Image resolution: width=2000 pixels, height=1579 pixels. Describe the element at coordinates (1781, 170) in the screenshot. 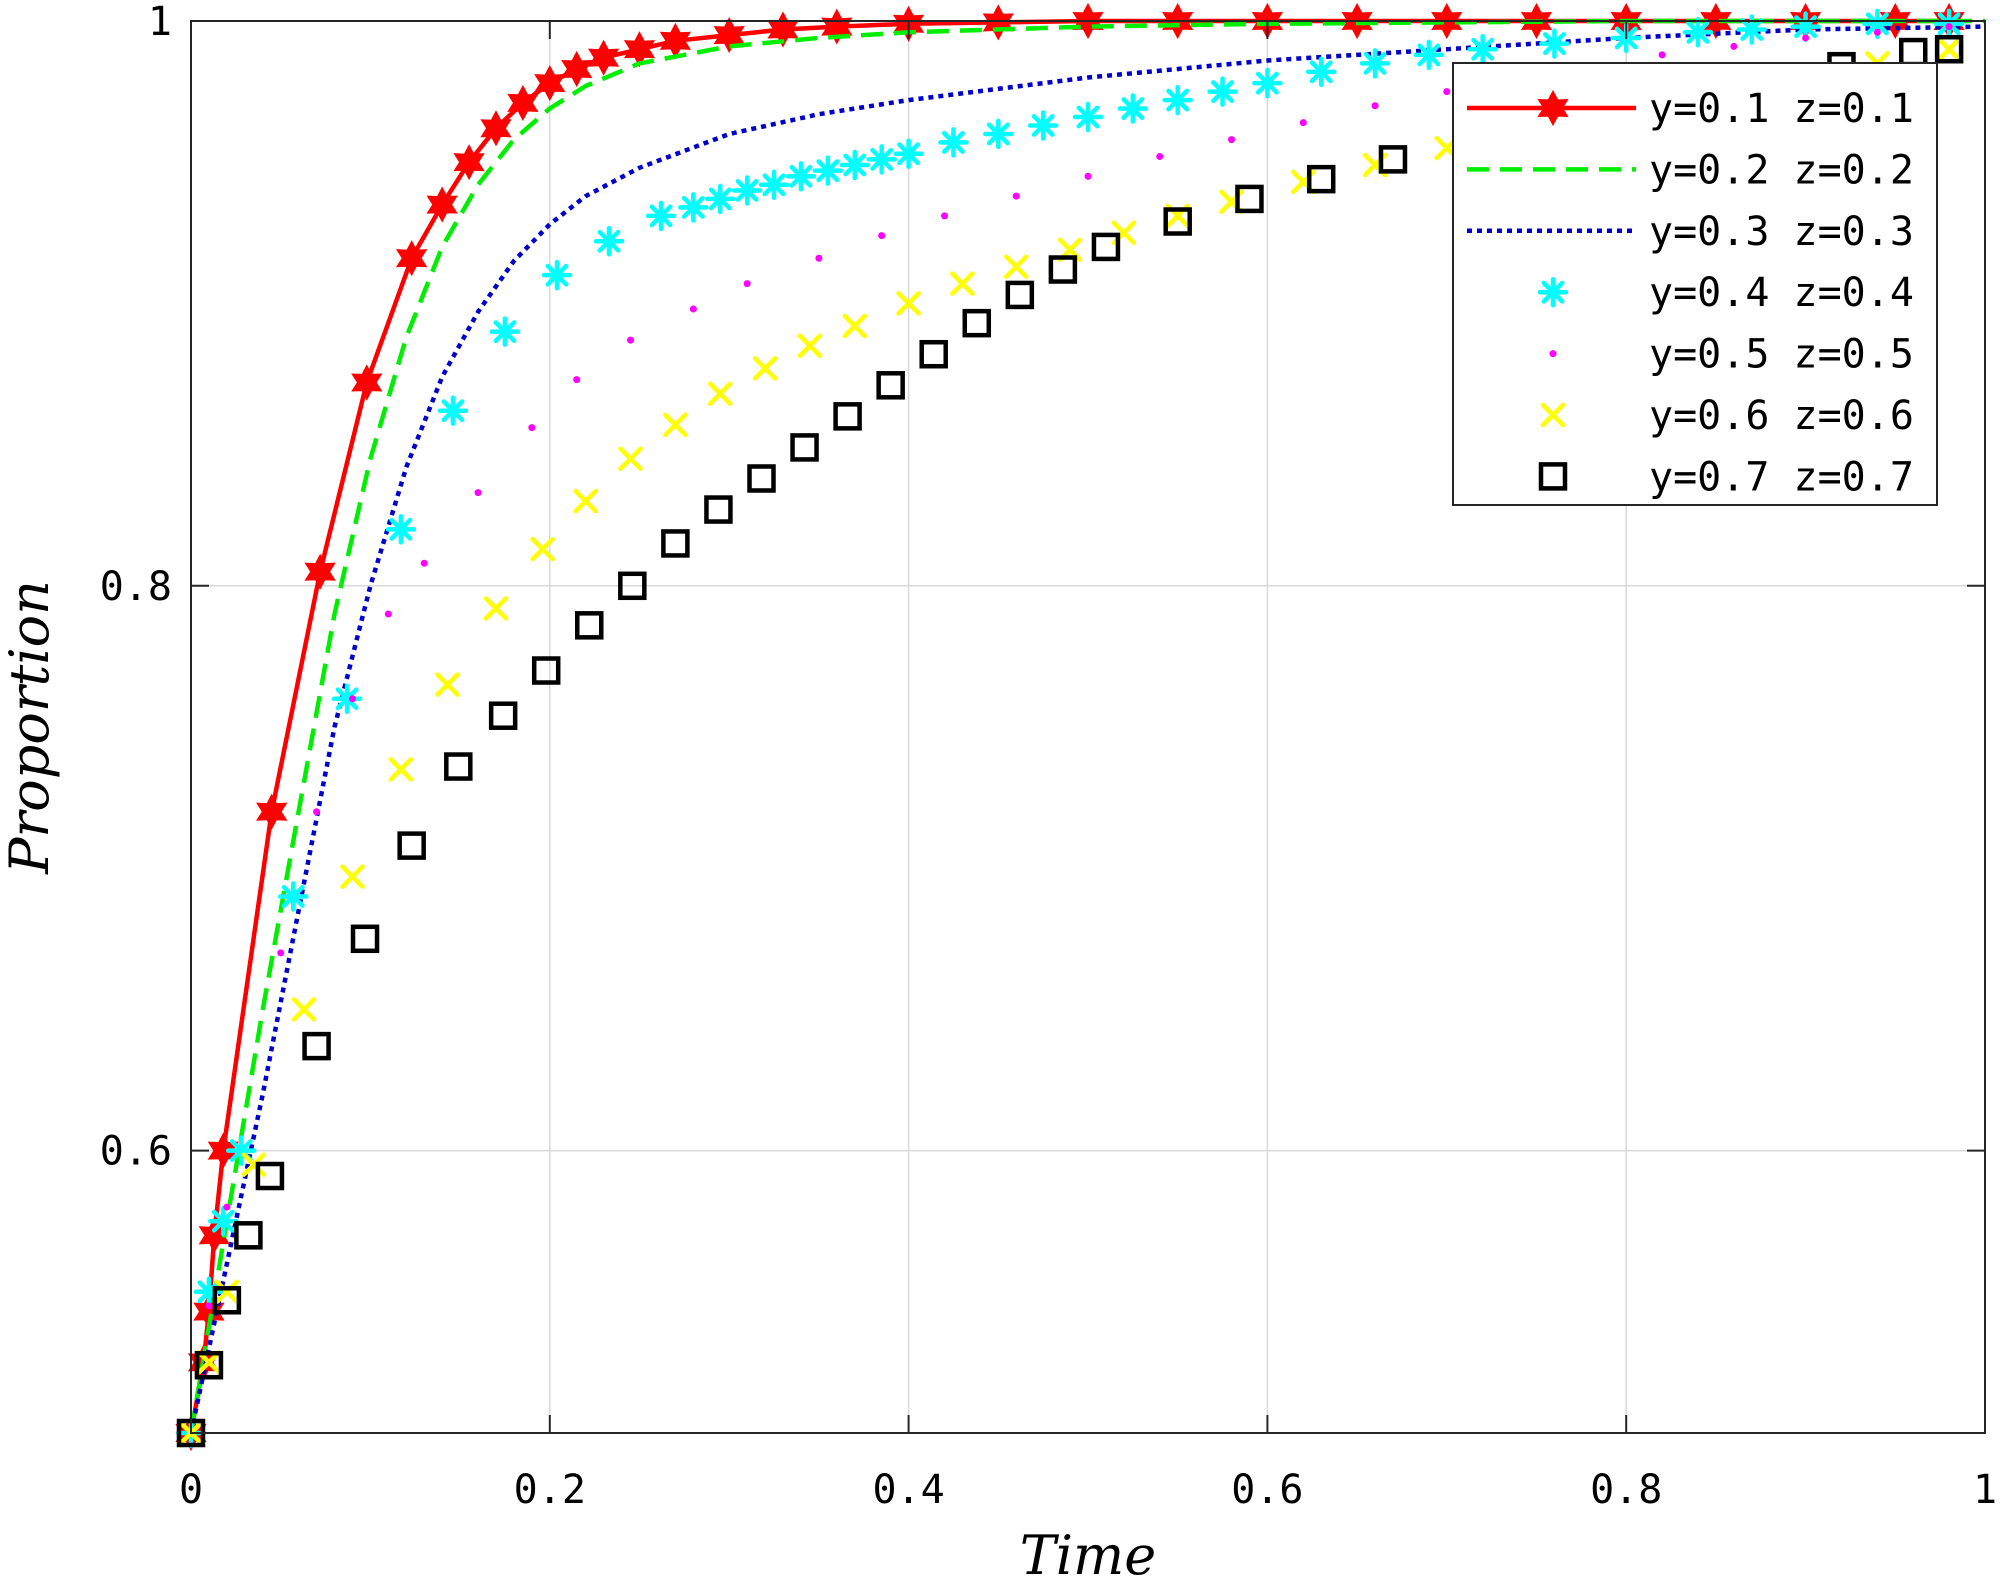

I see `legend-label: y=0.2 z=0.2` at that location.